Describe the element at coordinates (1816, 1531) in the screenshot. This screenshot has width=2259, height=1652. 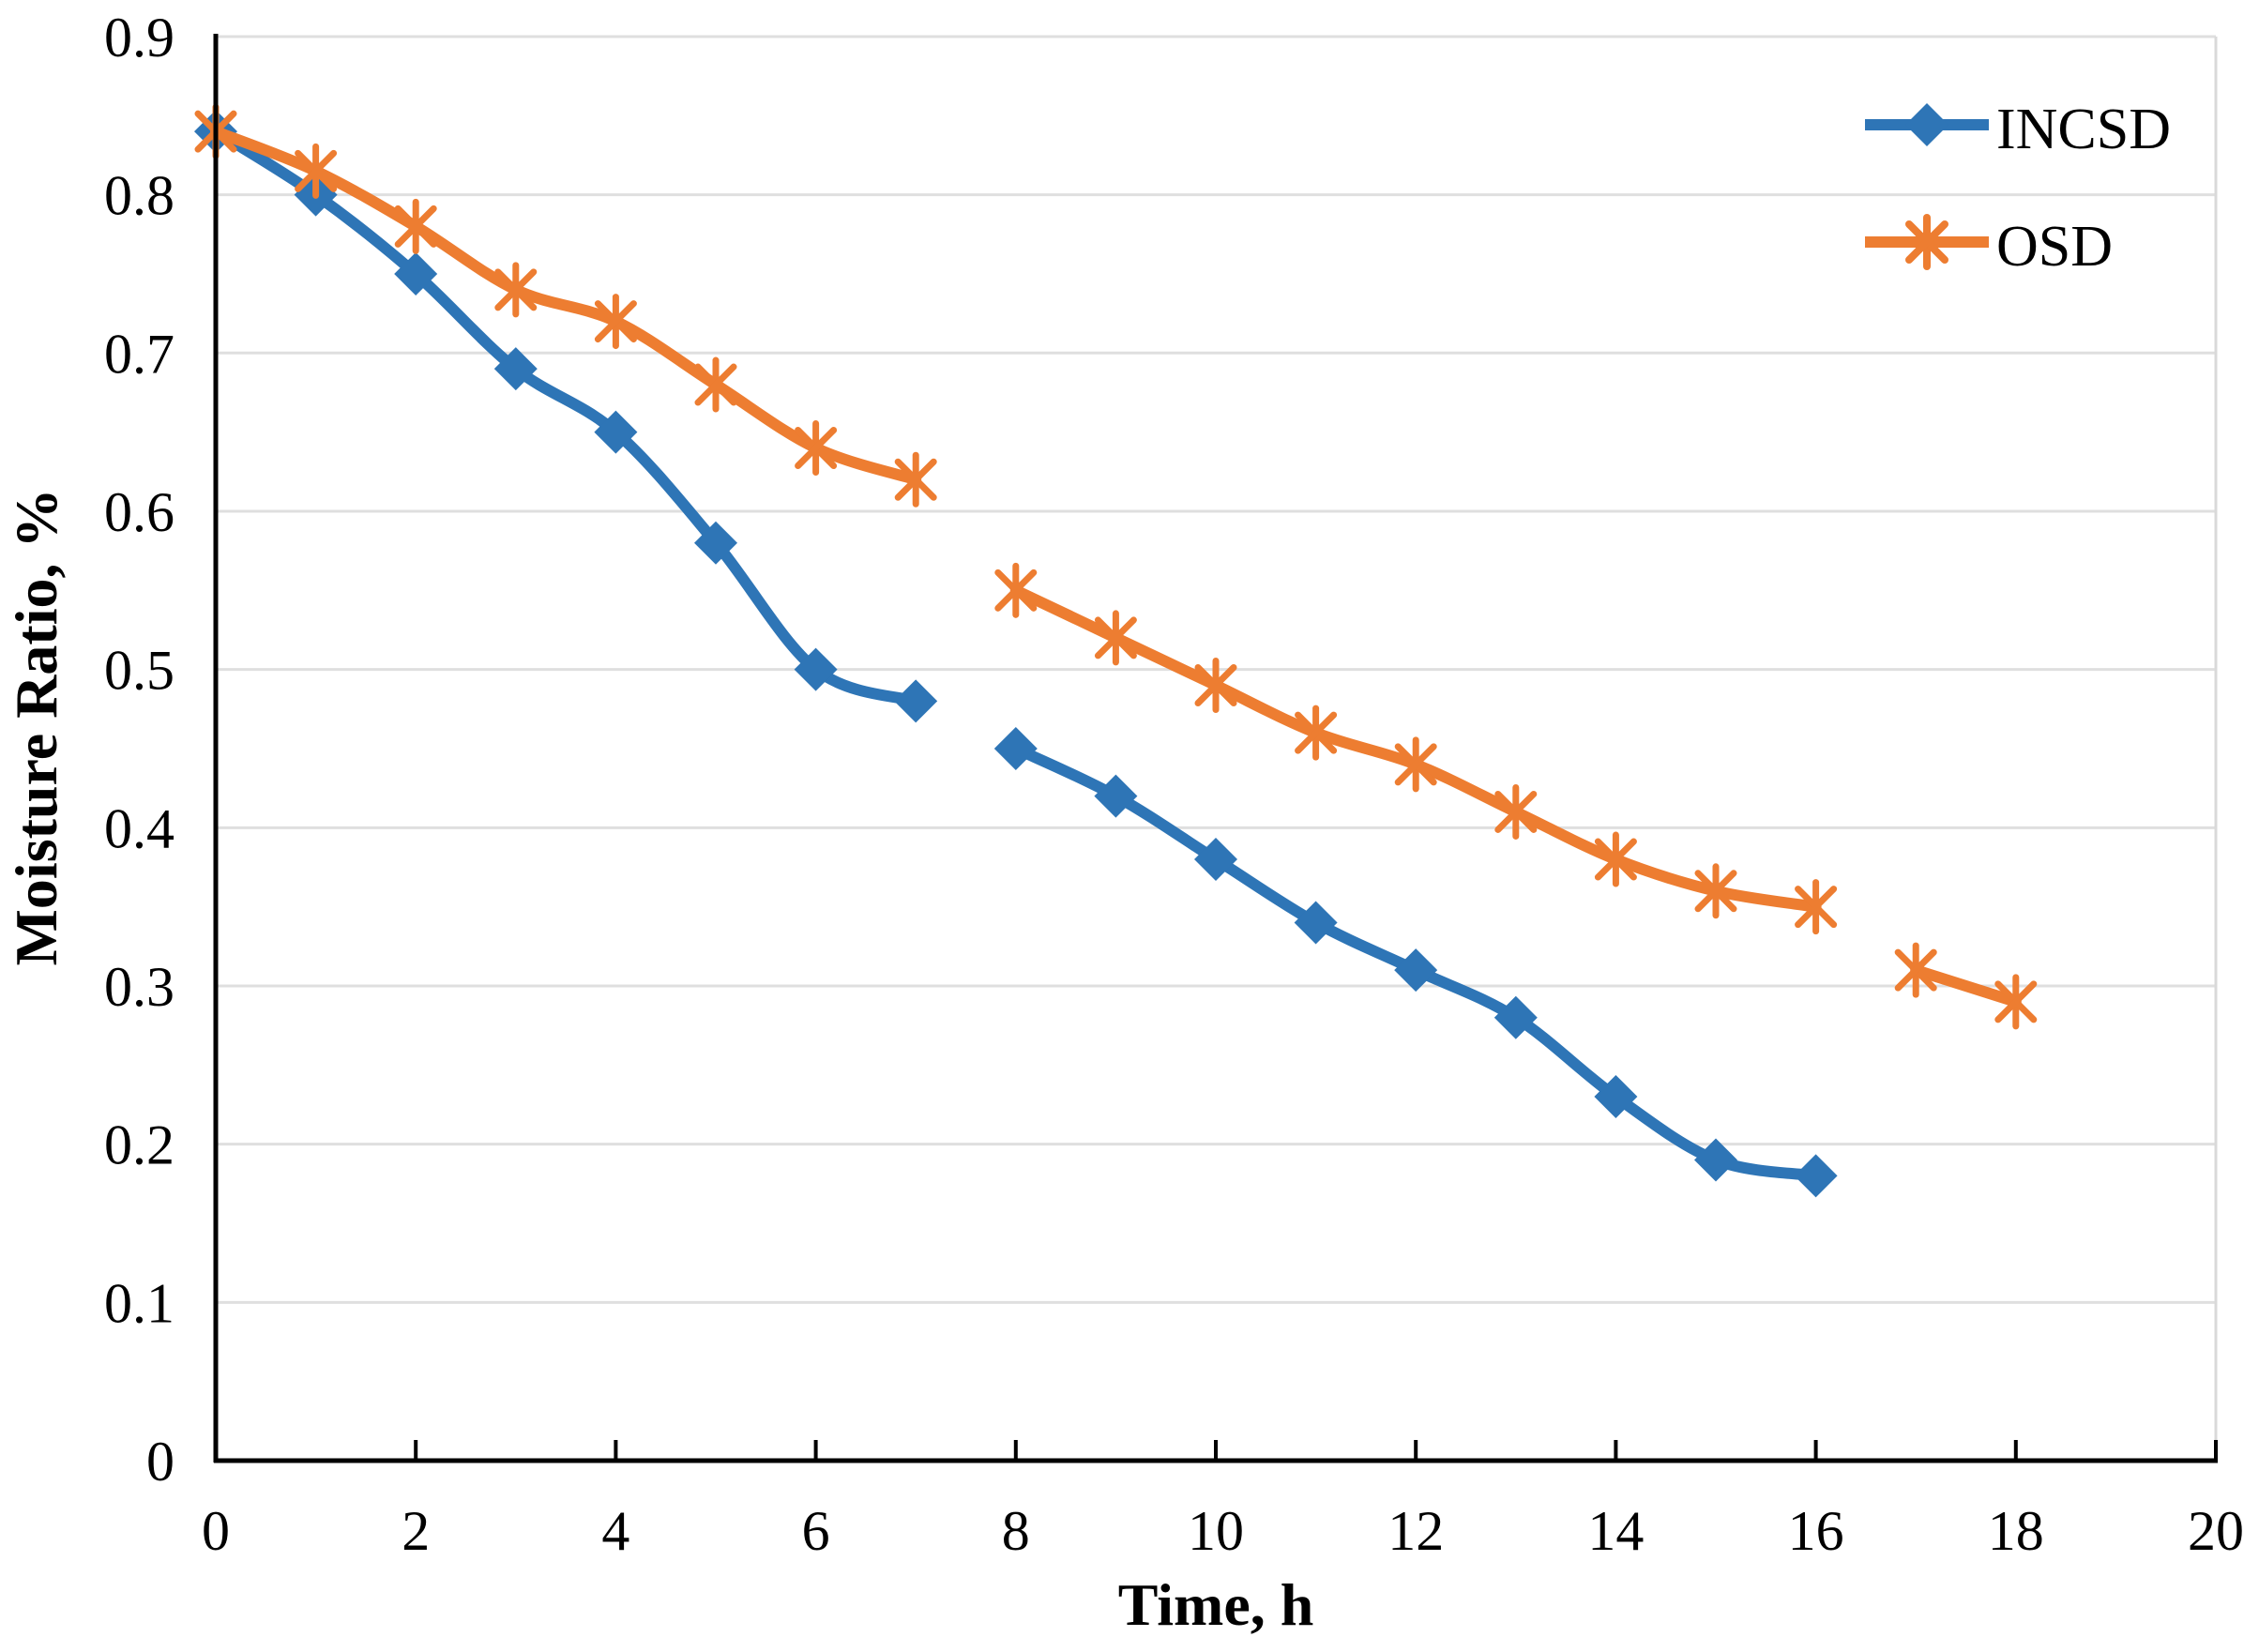
I see `x-tick-label: 16` at that location.